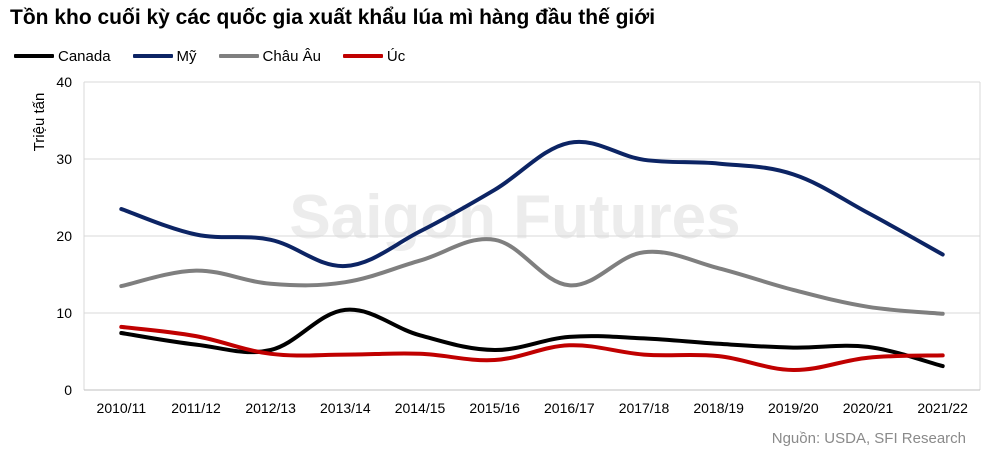 The height and width of the screenshot is (461, 1000). Describe the element at coordinates (39, 122) in the screenshot. I see `y-axis-label: Triệu tấn` at that location.